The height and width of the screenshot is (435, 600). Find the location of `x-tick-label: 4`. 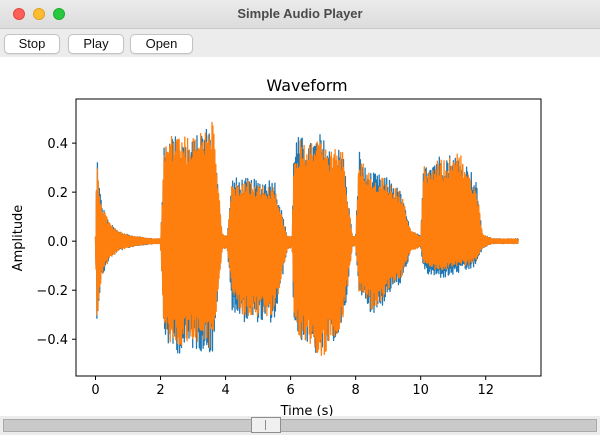

x-tick-label: 4 is located at coordinates (225, 390).